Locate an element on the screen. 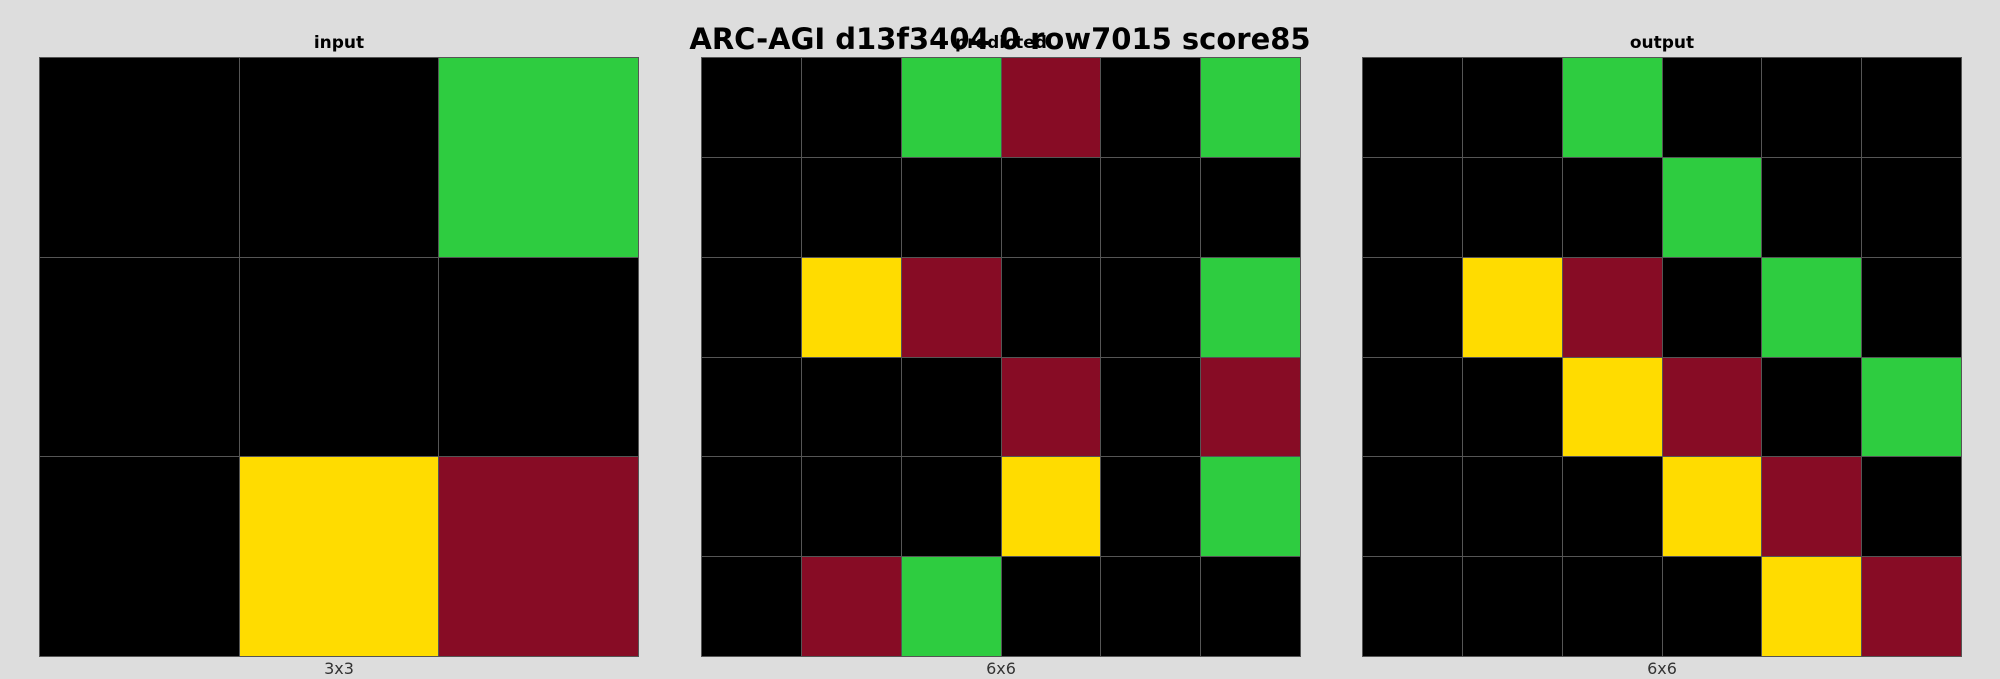  panel-size-output: 6x6 is located at coordinates (1662, 668).